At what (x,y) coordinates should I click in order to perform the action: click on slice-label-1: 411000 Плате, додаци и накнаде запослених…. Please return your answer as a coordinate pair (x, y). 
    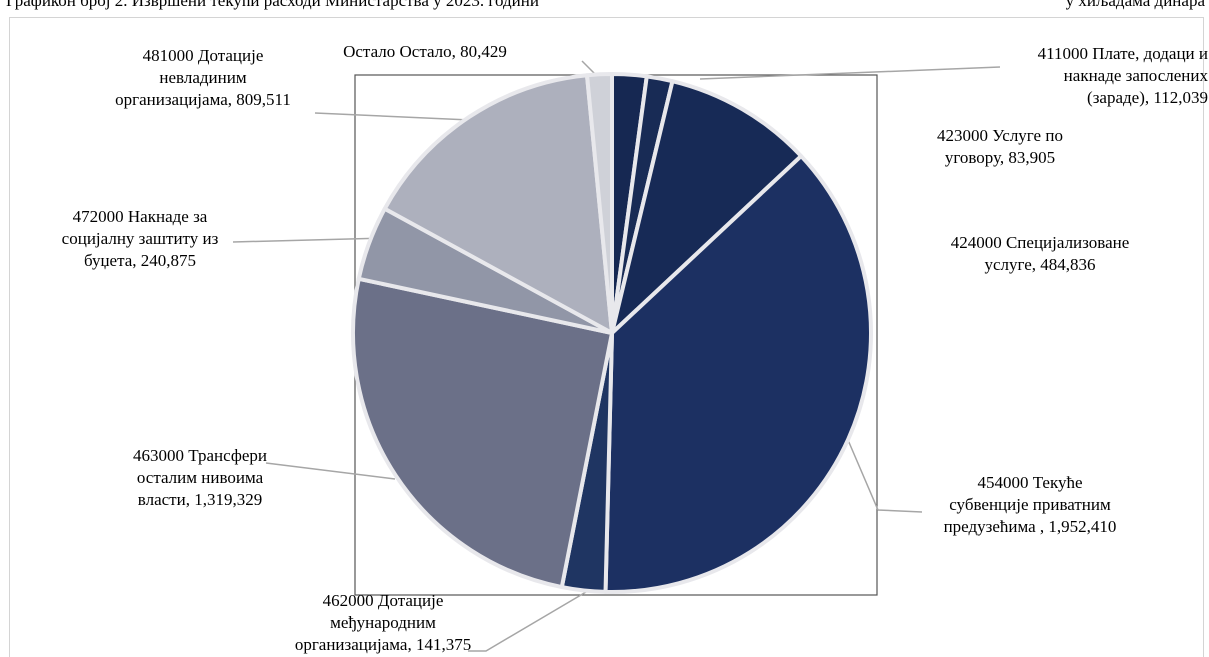
    Looking at the image, I should click on (1123, 75).